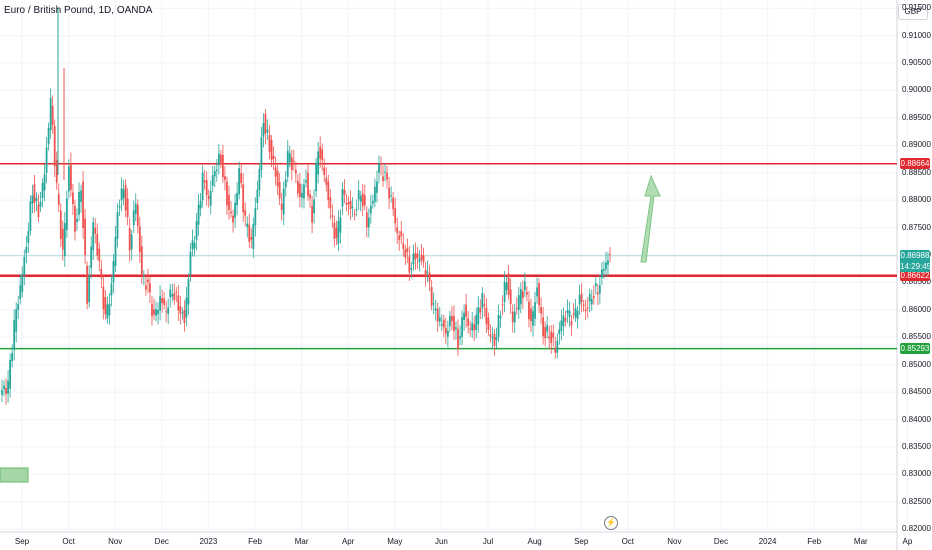 This screenshot has width=932, height=550. Describe the element at coordinates (916, 227) in the screenshot. I see `y-tick-label: 0.87500` at that location.